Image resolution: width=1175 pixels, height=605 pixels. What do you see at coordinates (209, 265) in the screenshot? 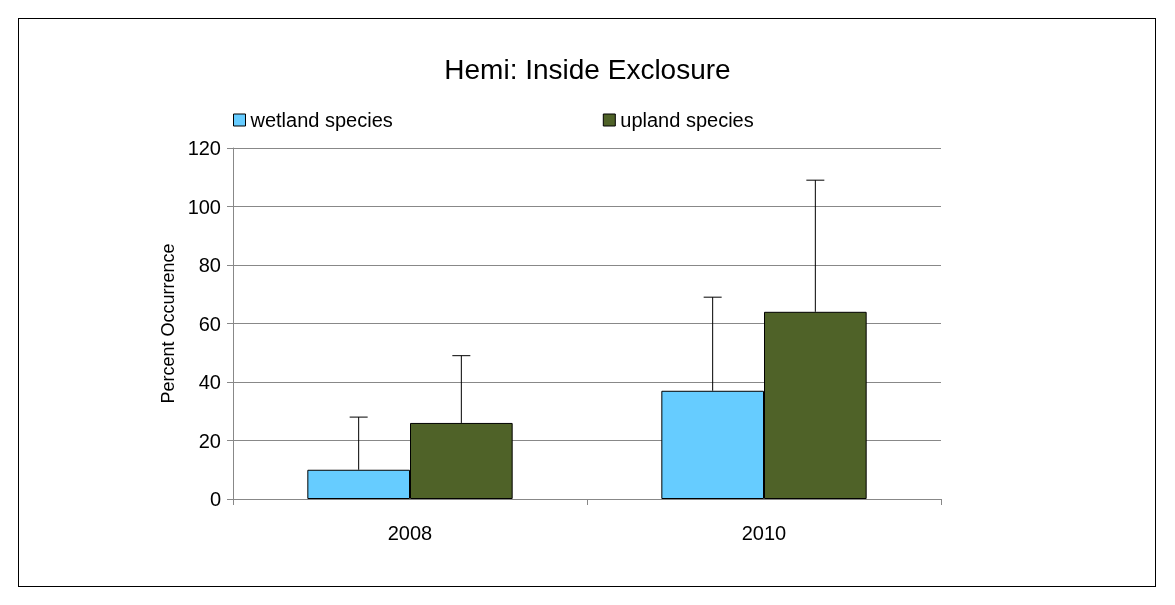
I see `y-tick-label: 80` at bounding box center [209, 265].